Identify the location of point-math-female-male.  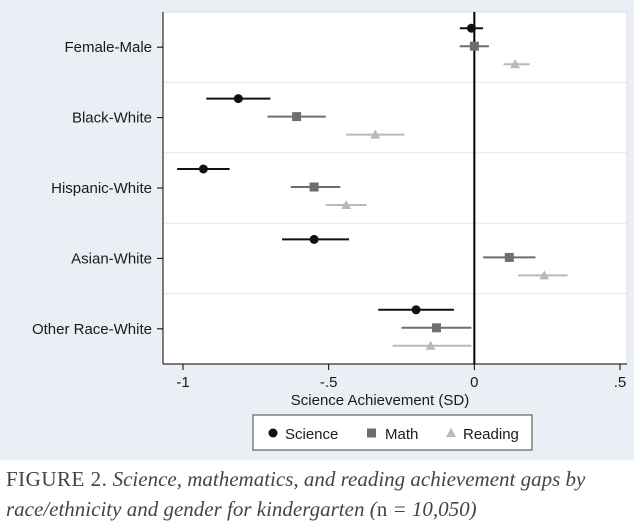
(474, 46).